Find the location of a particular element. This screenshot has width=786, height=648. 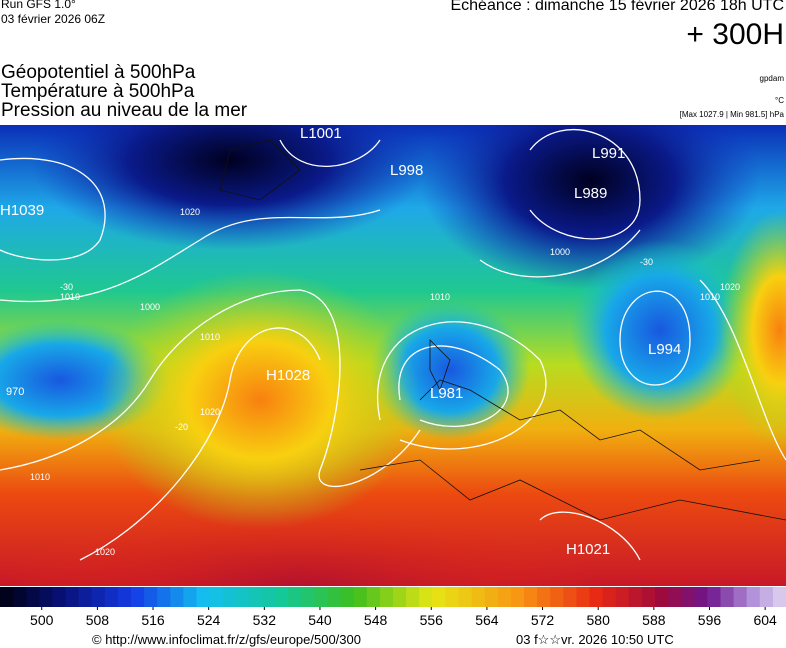

colorbar-label: 604 is located at coordinates (765, 620).